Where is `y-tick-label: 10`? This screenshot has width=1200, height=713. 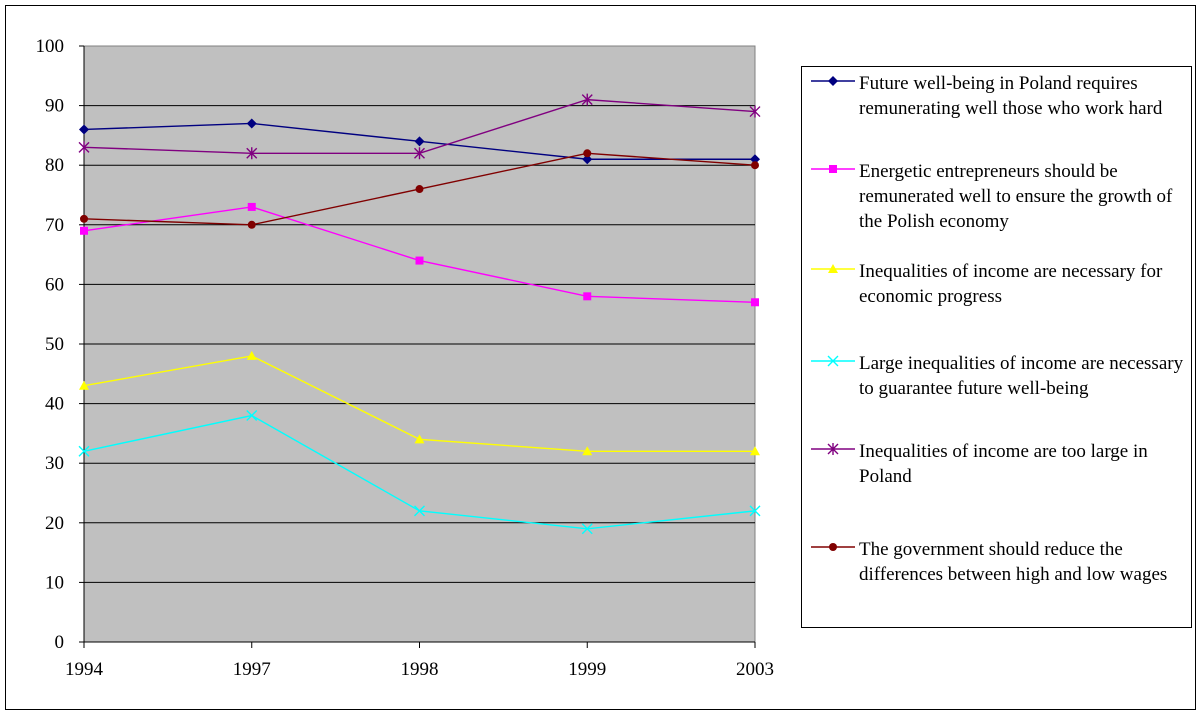 y-tick-label: 10 is located at coordinates (54, 582).